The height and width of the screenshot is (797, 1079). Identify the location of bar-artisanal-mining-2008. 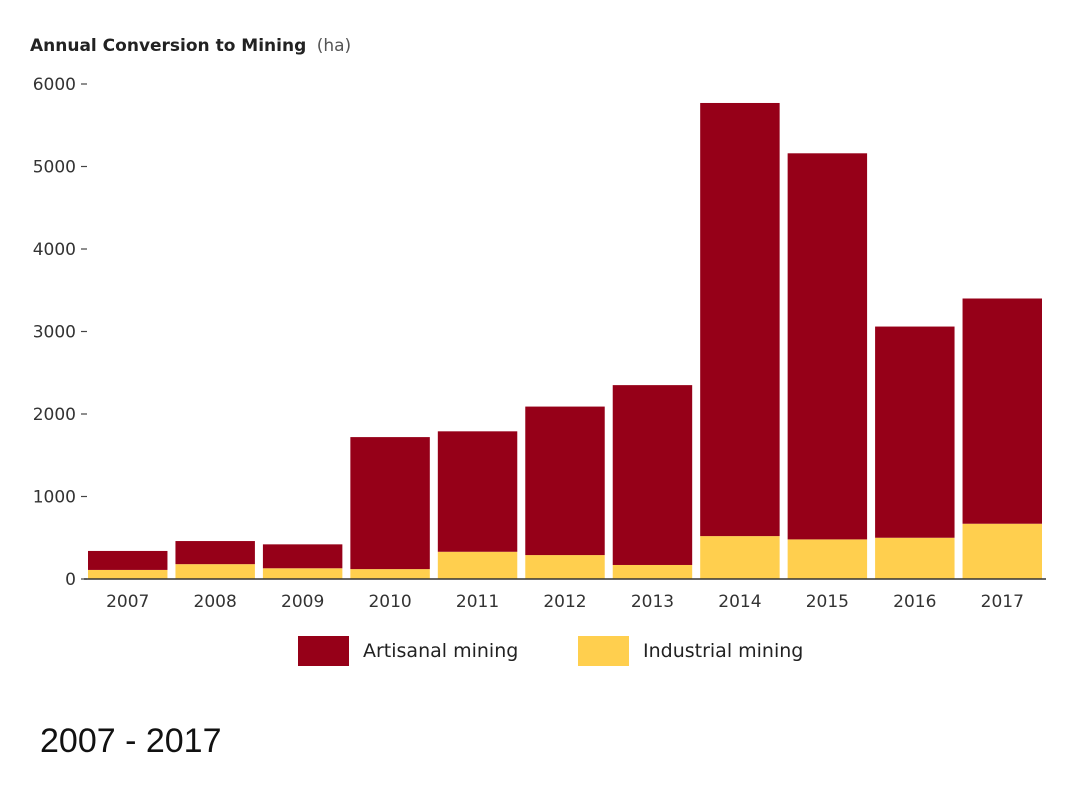
(215, 553).